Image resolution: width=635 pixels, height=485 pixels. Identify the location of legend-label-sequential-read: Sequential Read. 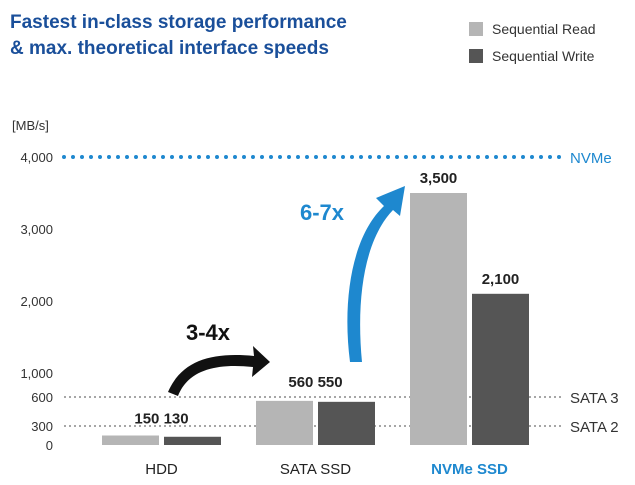
(544, 29).